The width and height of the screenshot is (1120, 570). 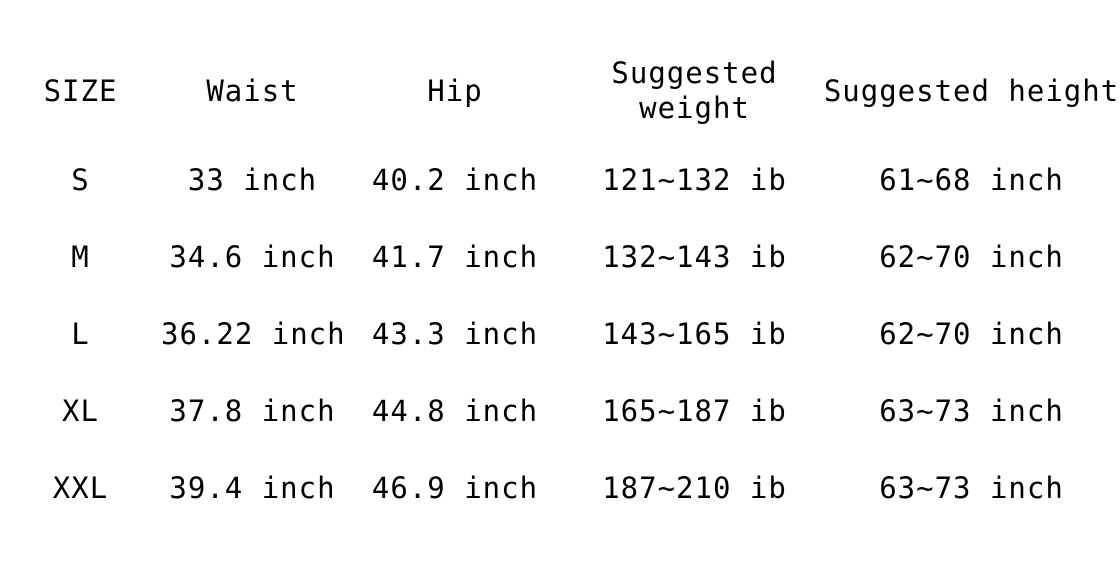 What do you see at coordinates (455, 411) in the screenshot?
I see `cell-hip-value: 44.8 inch` at bounding box center [455, 411].